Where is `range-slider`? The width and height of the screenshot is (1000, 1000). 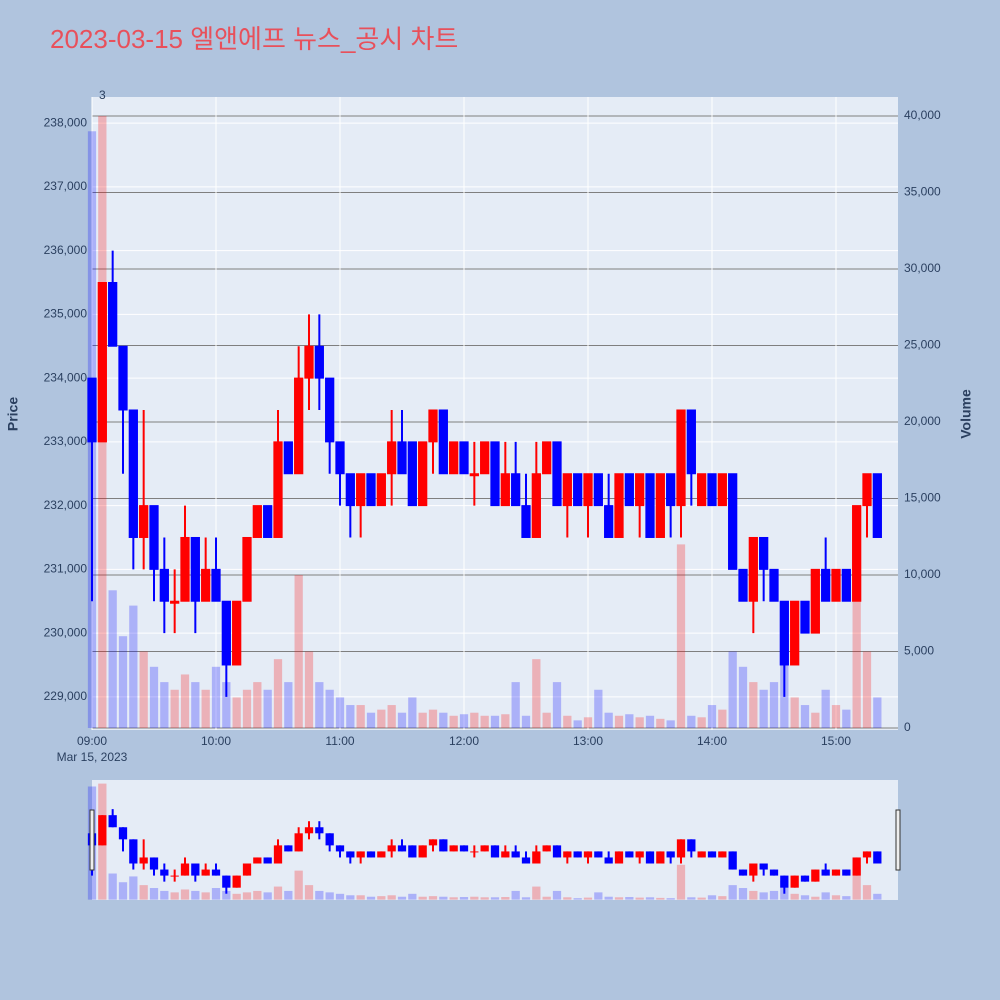
range-slider is located at coordinates (495, 840).